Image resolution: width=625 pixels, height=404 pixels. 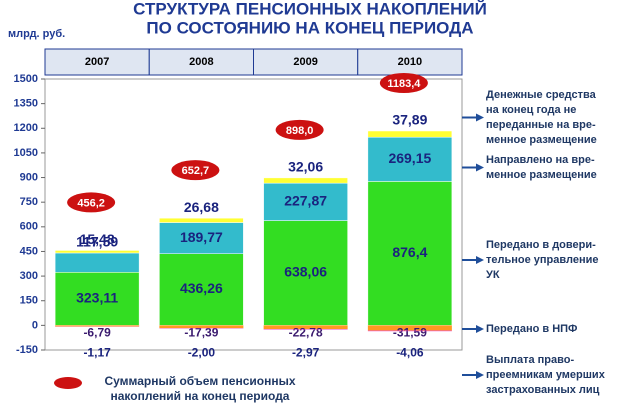 I want to click on value-label: 436,26, so click(x=201, y=288).